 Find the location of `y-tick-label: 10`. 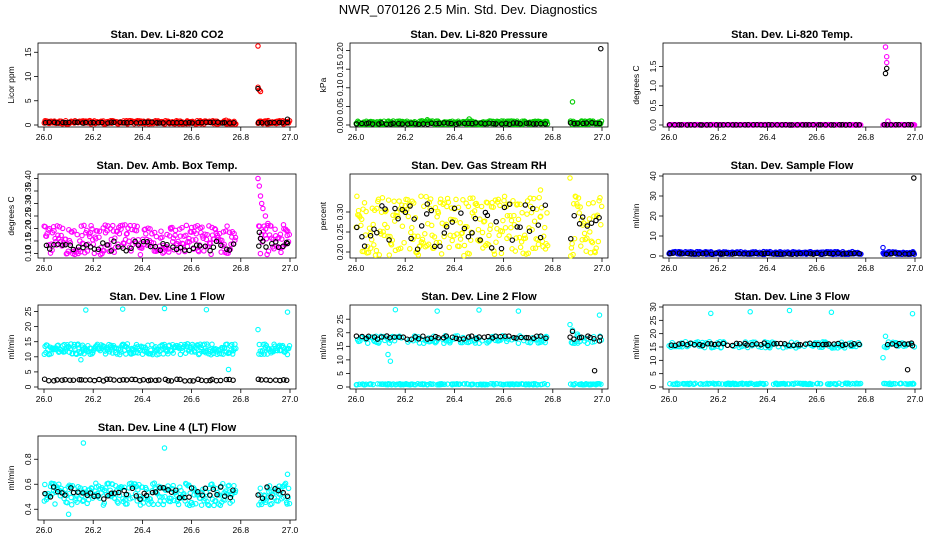

y-tick-label: 10 is located at coordinates (653, 236).